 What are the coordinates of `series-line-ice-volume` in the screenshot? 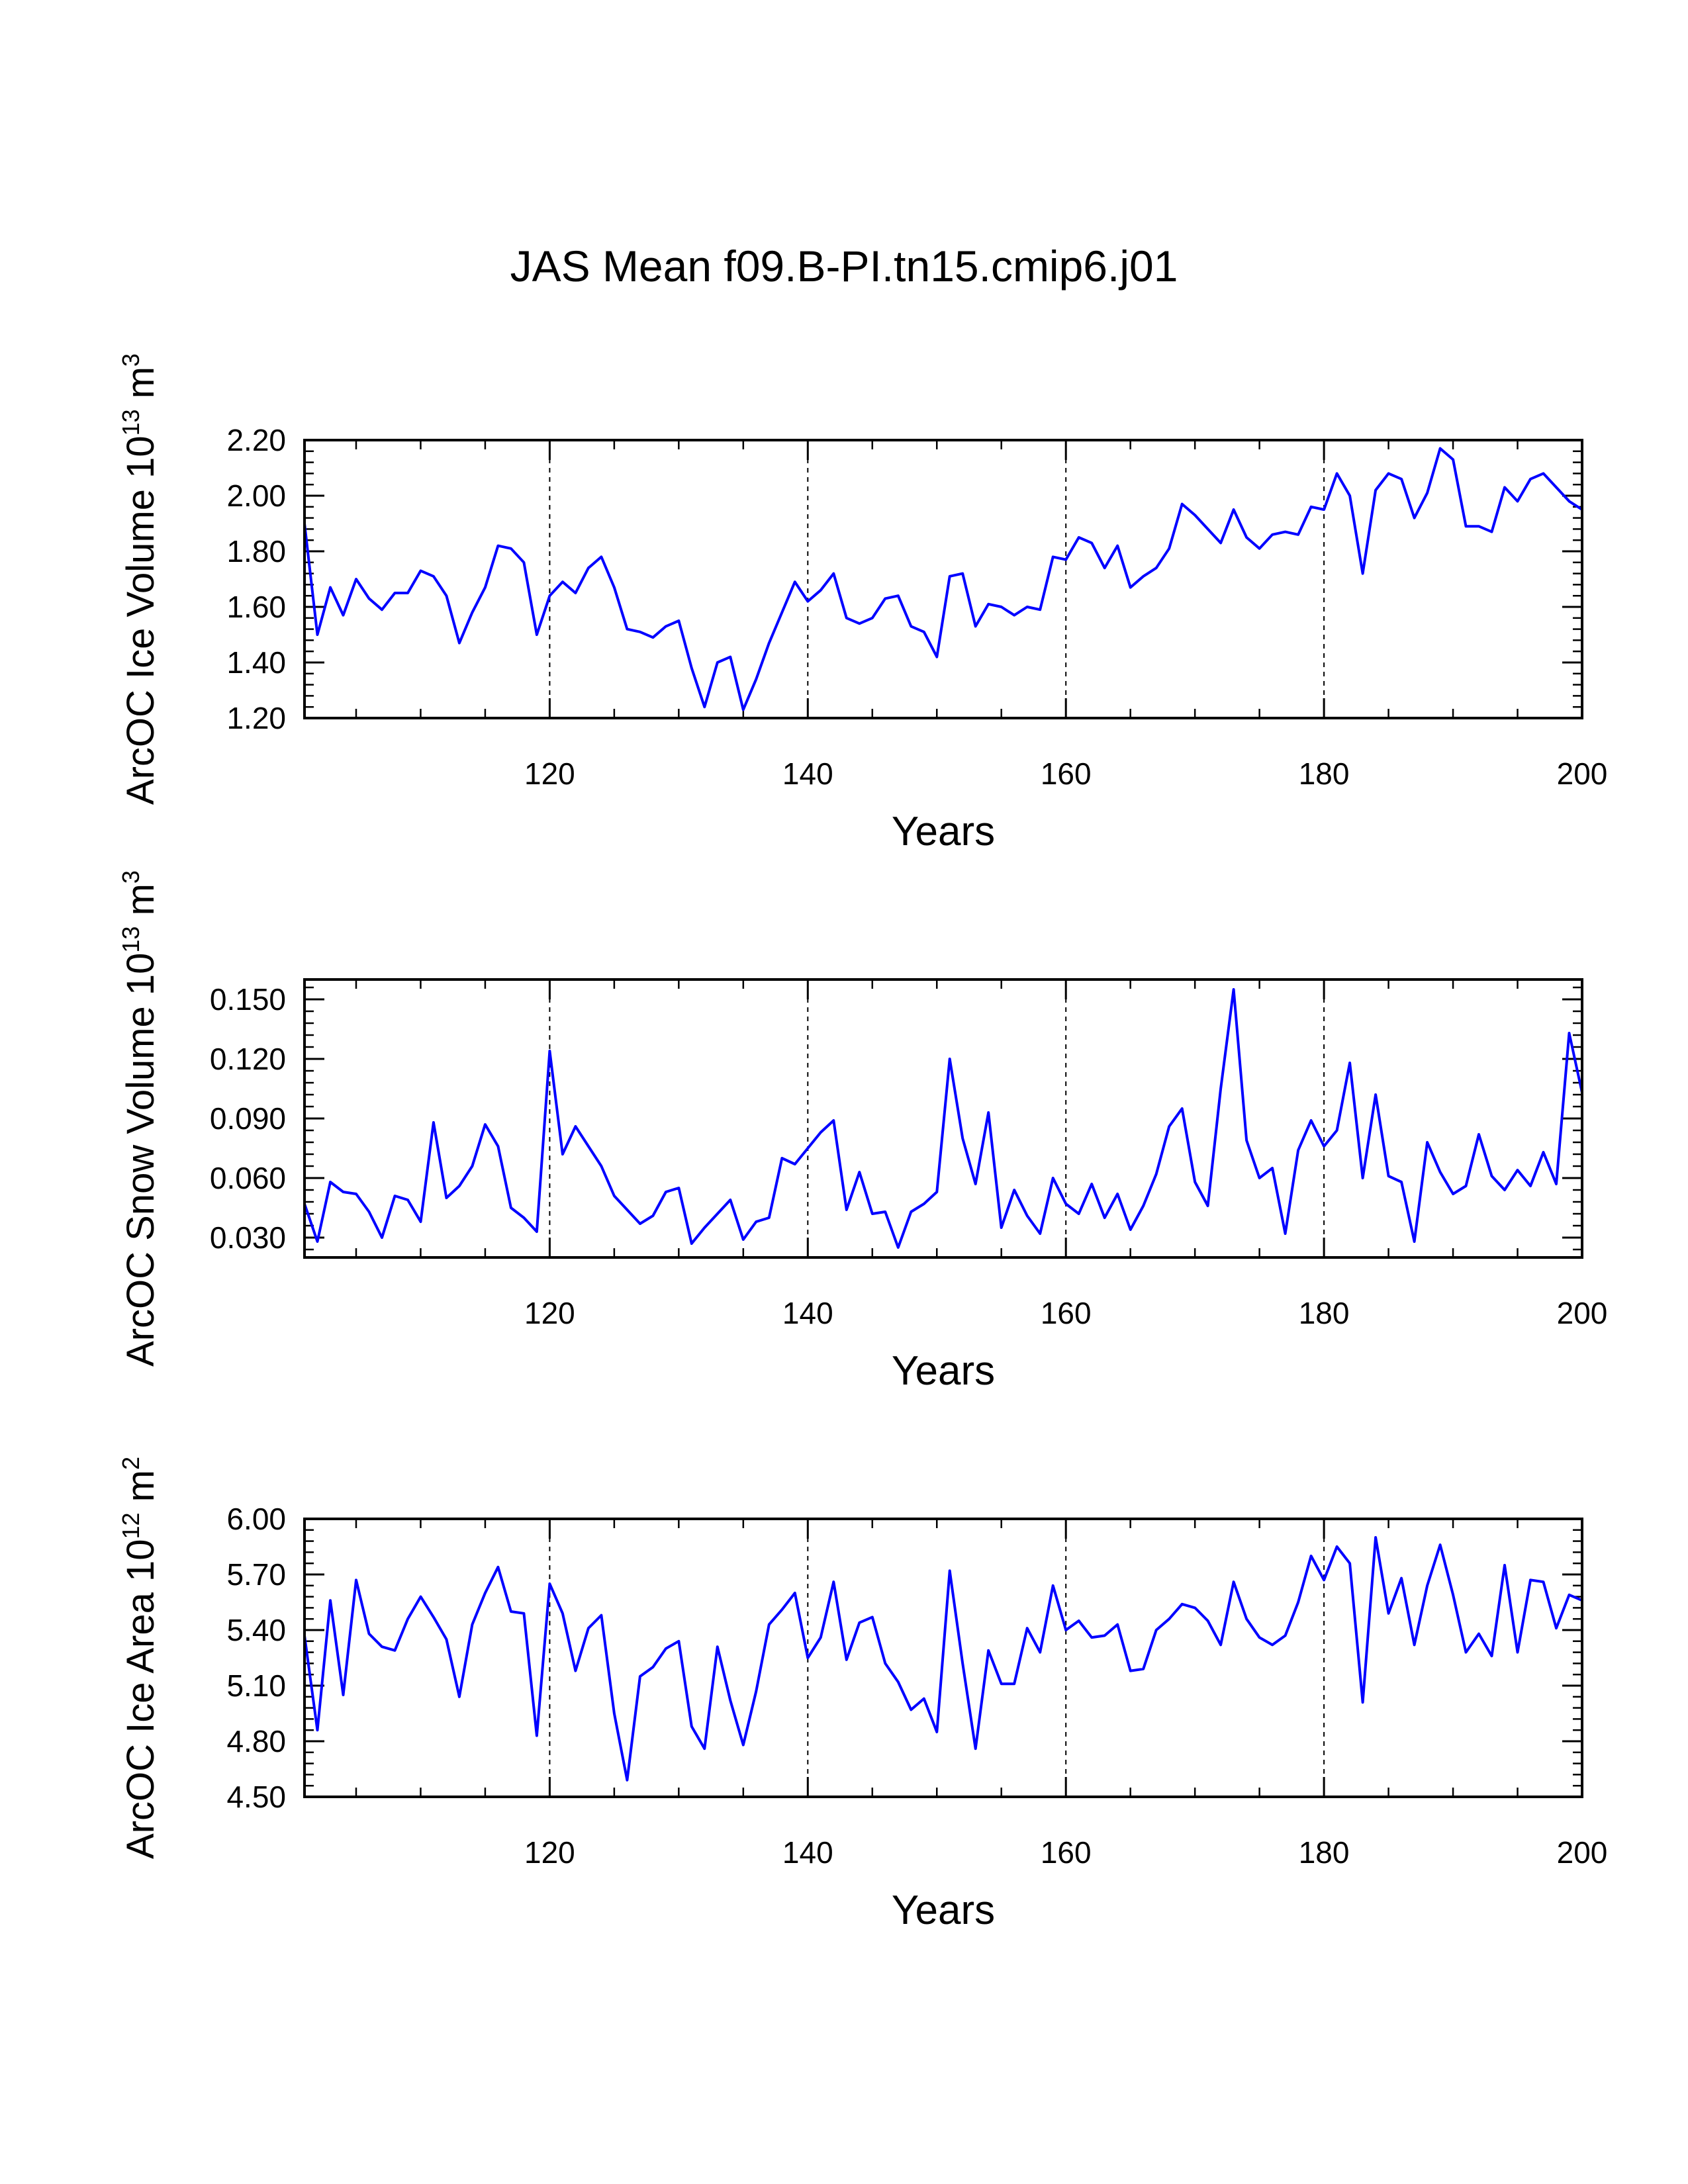 It's located at (943, 579).